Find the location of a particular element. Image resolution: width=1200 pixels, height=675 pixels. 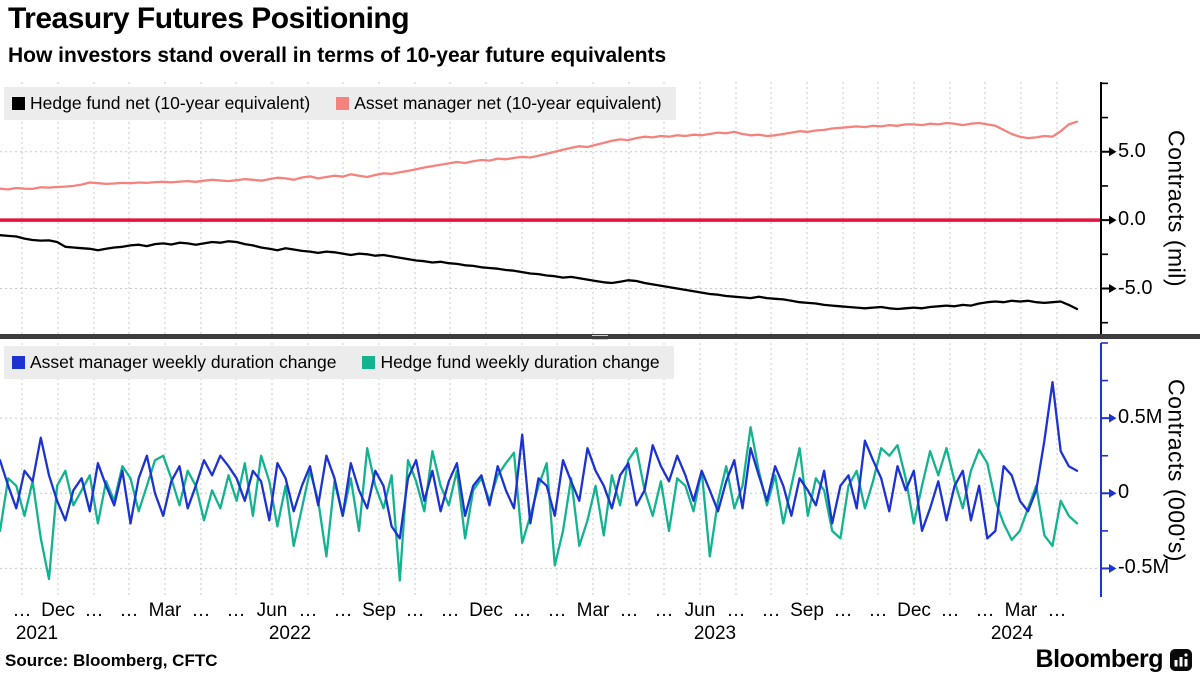

legend-label: Asset manager weekly duration change is located at coordinates (183, 362).